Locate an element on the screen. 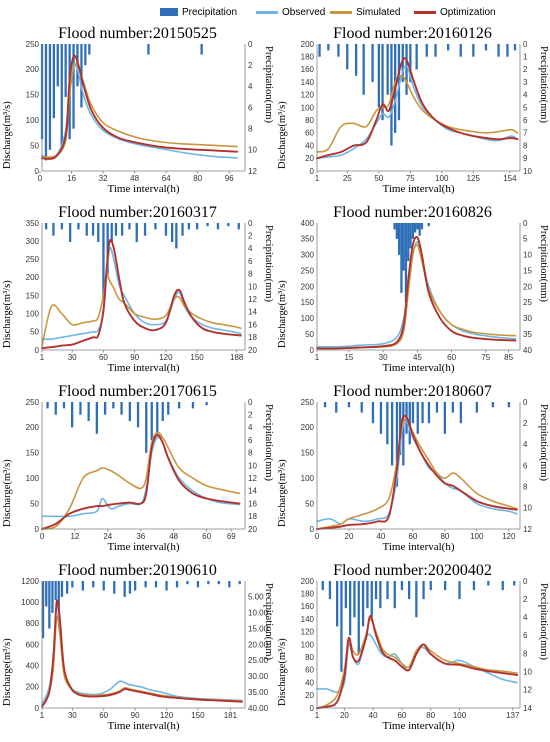 The height and width of the screenshot is (742, 550). y2-tick-label: 30 is located at coordinates (527, 318).